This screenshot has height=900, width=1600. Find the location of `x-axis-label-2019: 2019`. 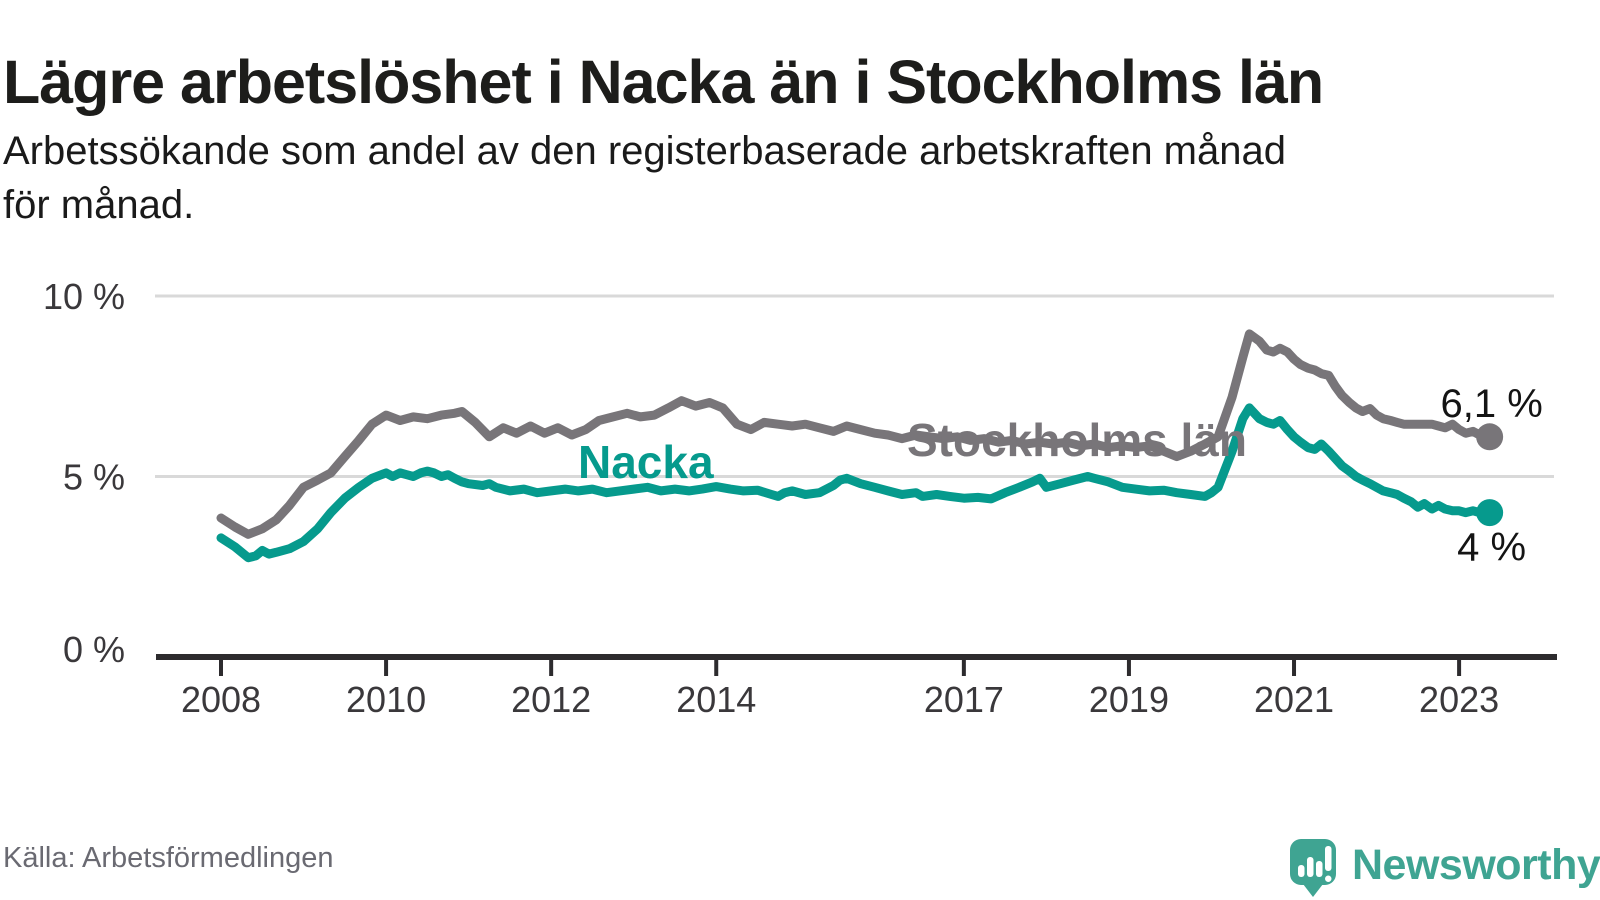

x-axis-label-2019: 2019 is located at coordinates (1129, 699).